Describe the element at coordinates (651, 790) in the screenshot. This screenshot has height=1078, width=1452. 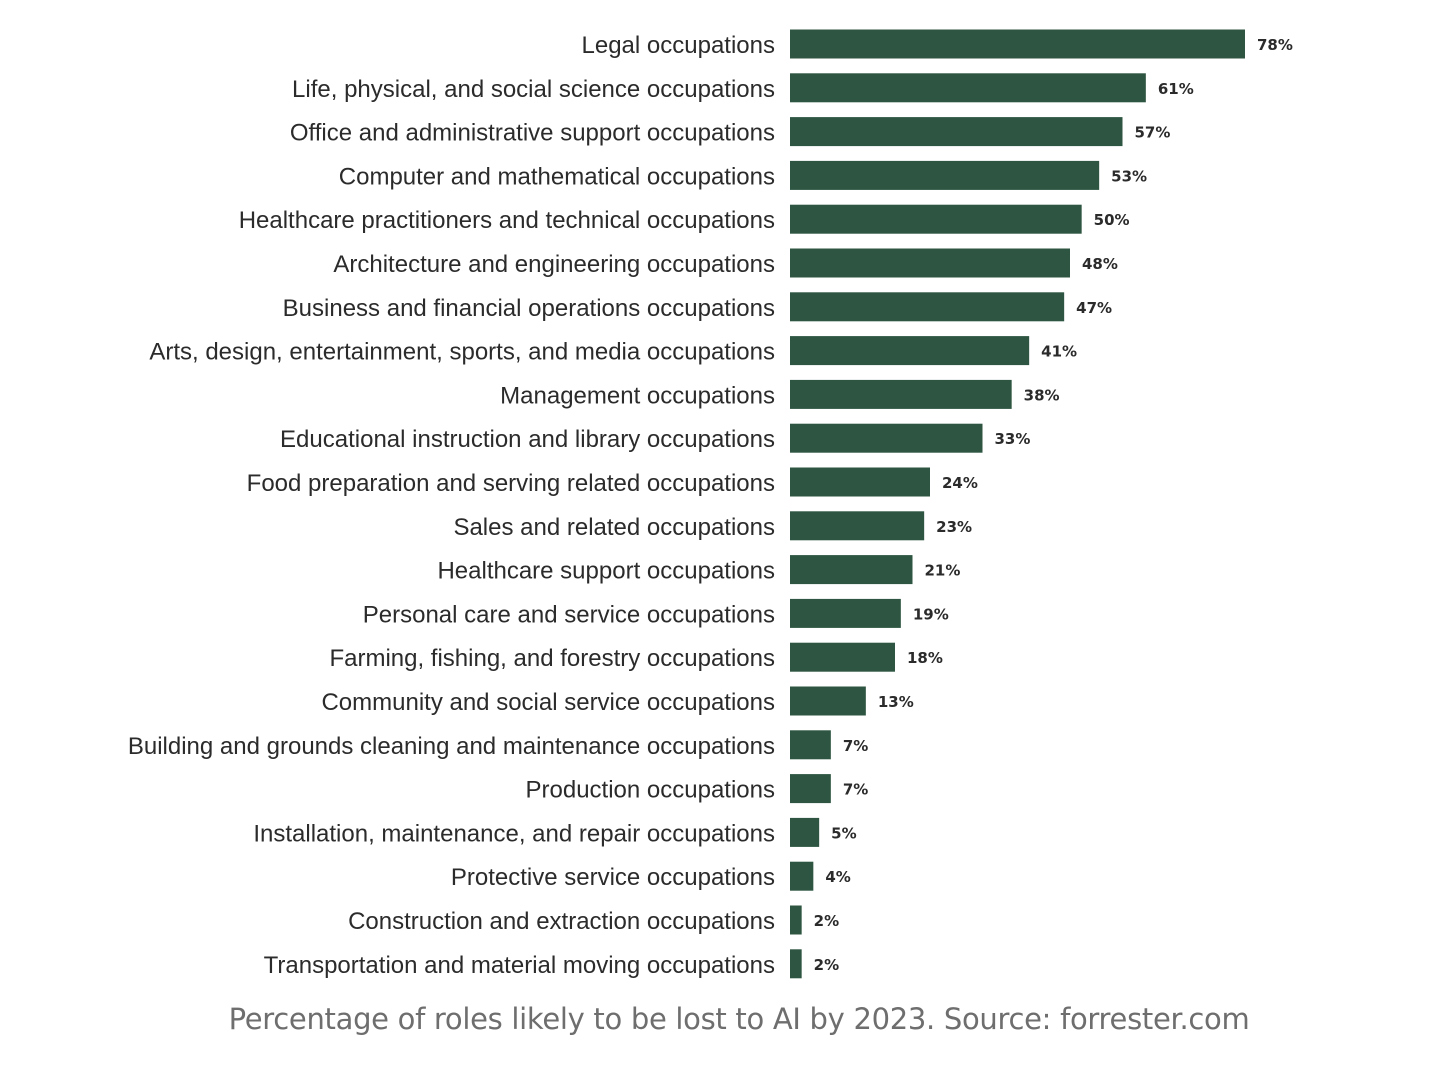
I see `category-label: Production occupations` at that location.